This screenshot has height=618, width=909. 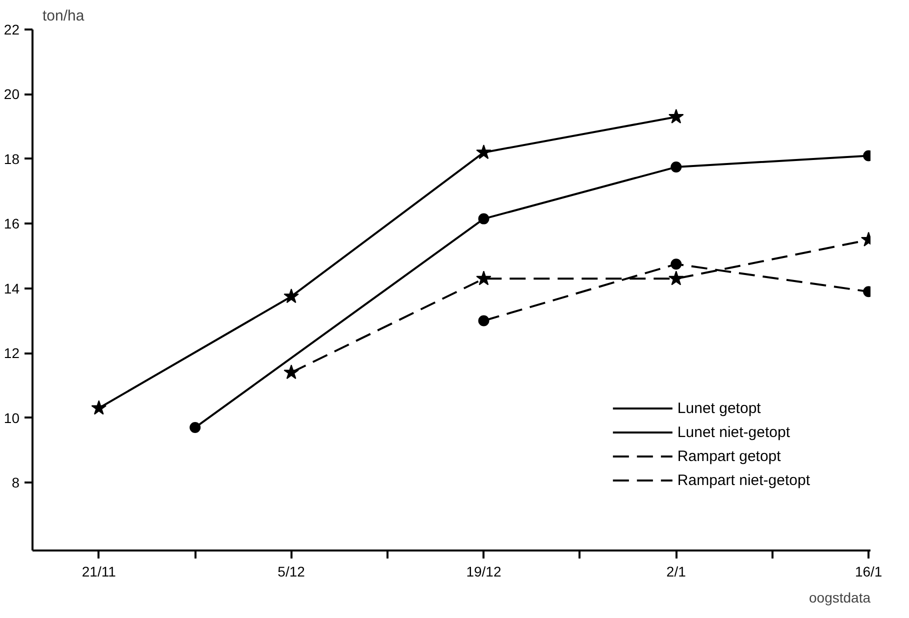 What do you see at coordinates (676, 572) in the screenshot?
I see `x-tick-label: 2/1` at bounding box center [676, 572].